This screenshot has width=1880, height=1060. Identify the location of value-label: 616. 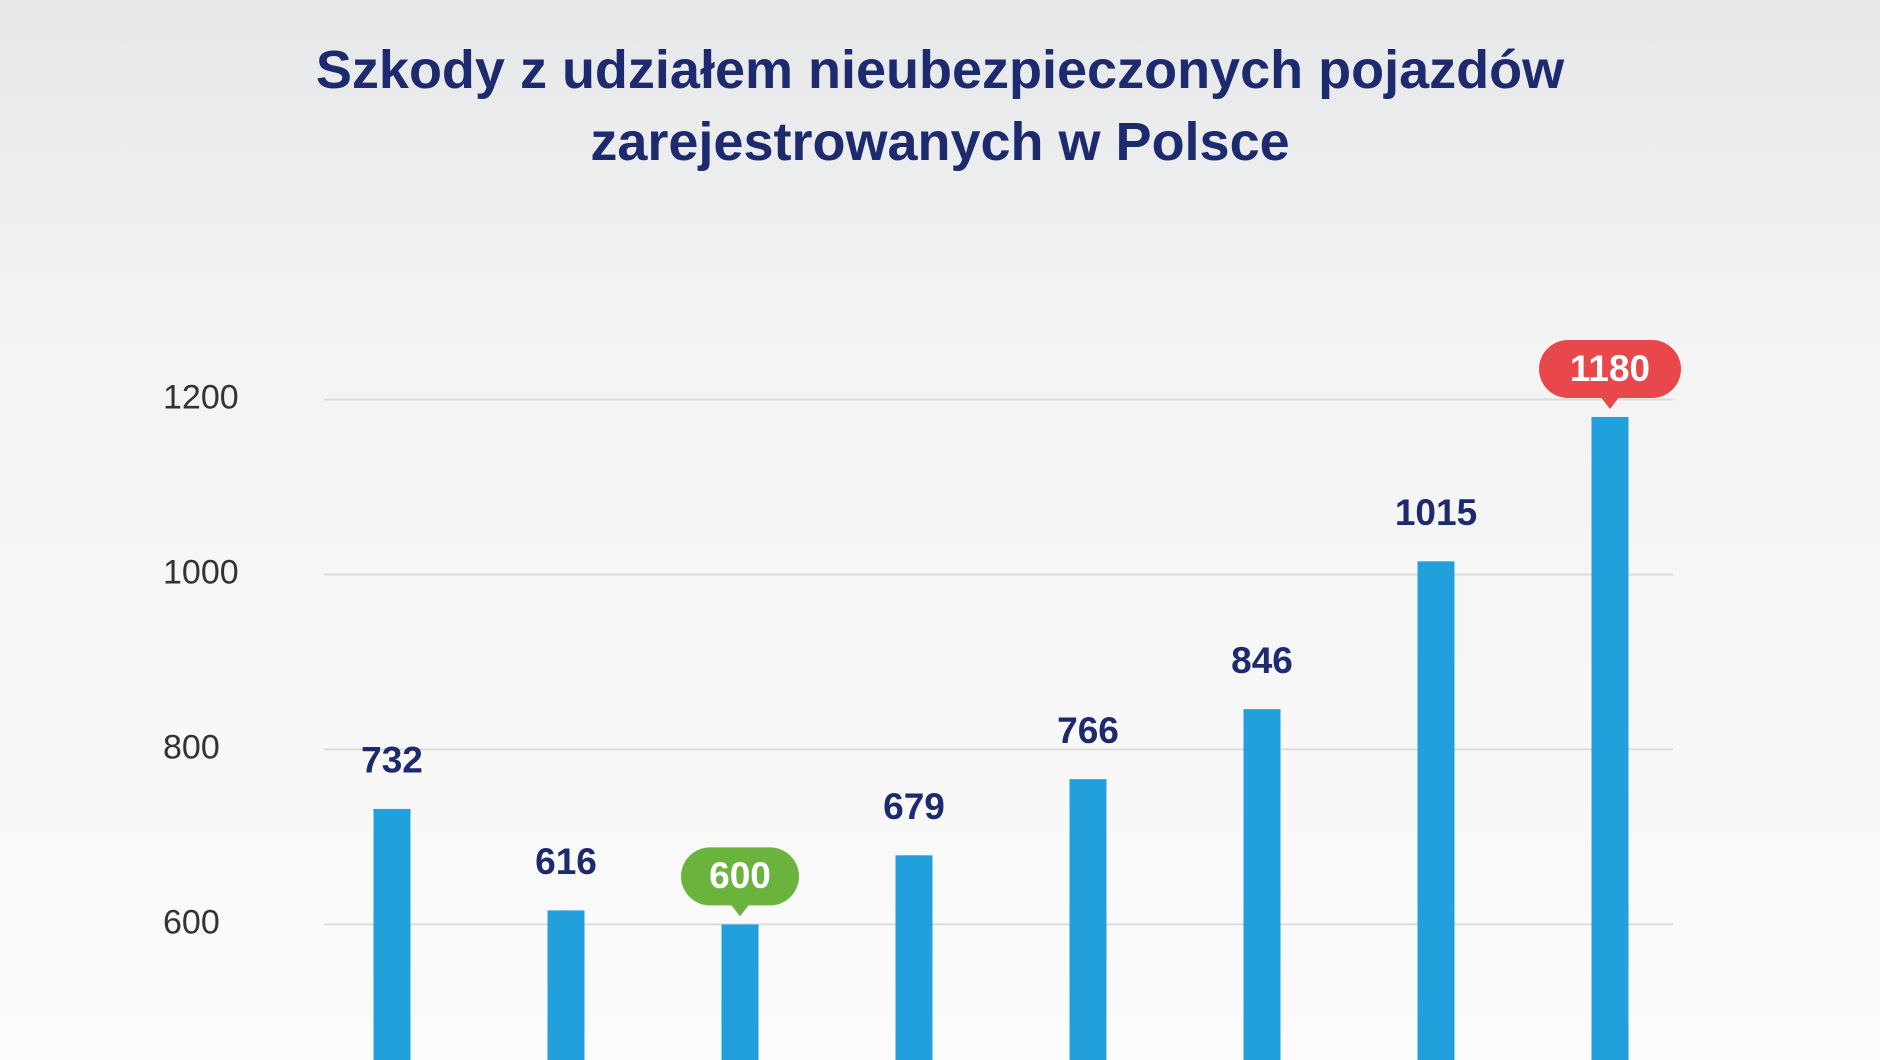
(566, 861).